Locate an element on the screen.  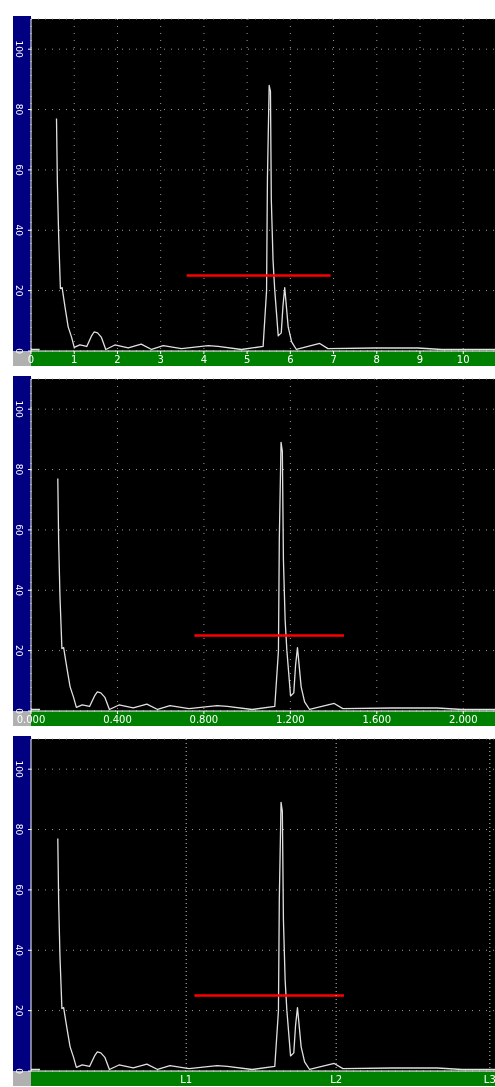
x-tick-label: 1.200 is located at coordinates (290, 720).